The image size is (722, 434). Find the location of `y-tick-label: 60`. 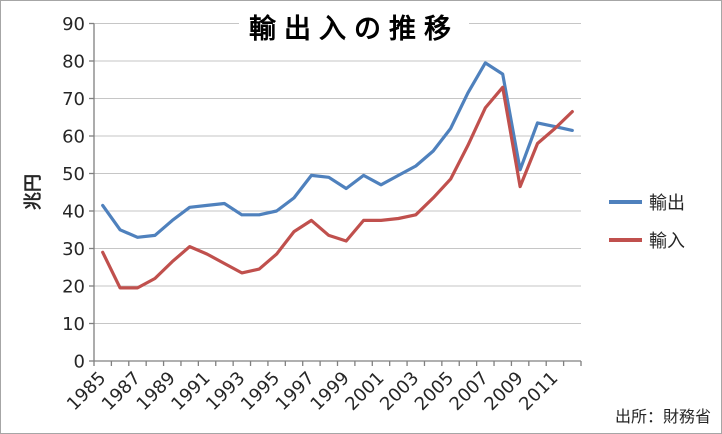

y-tick-label: 60 is located at coordinates (73, 137).